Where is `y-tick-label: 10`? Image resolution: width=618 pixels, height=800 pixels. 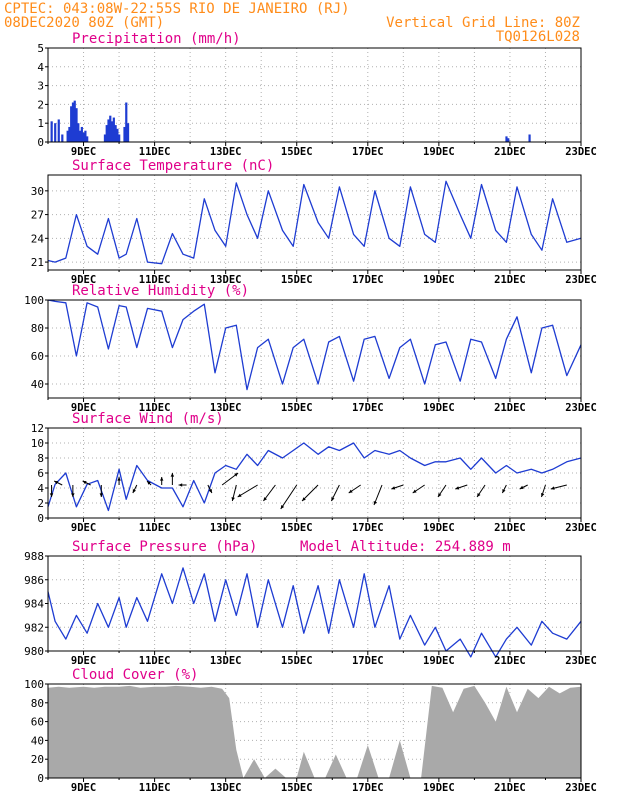 y-tick-label: 10 is located at coordinates (37, 443).